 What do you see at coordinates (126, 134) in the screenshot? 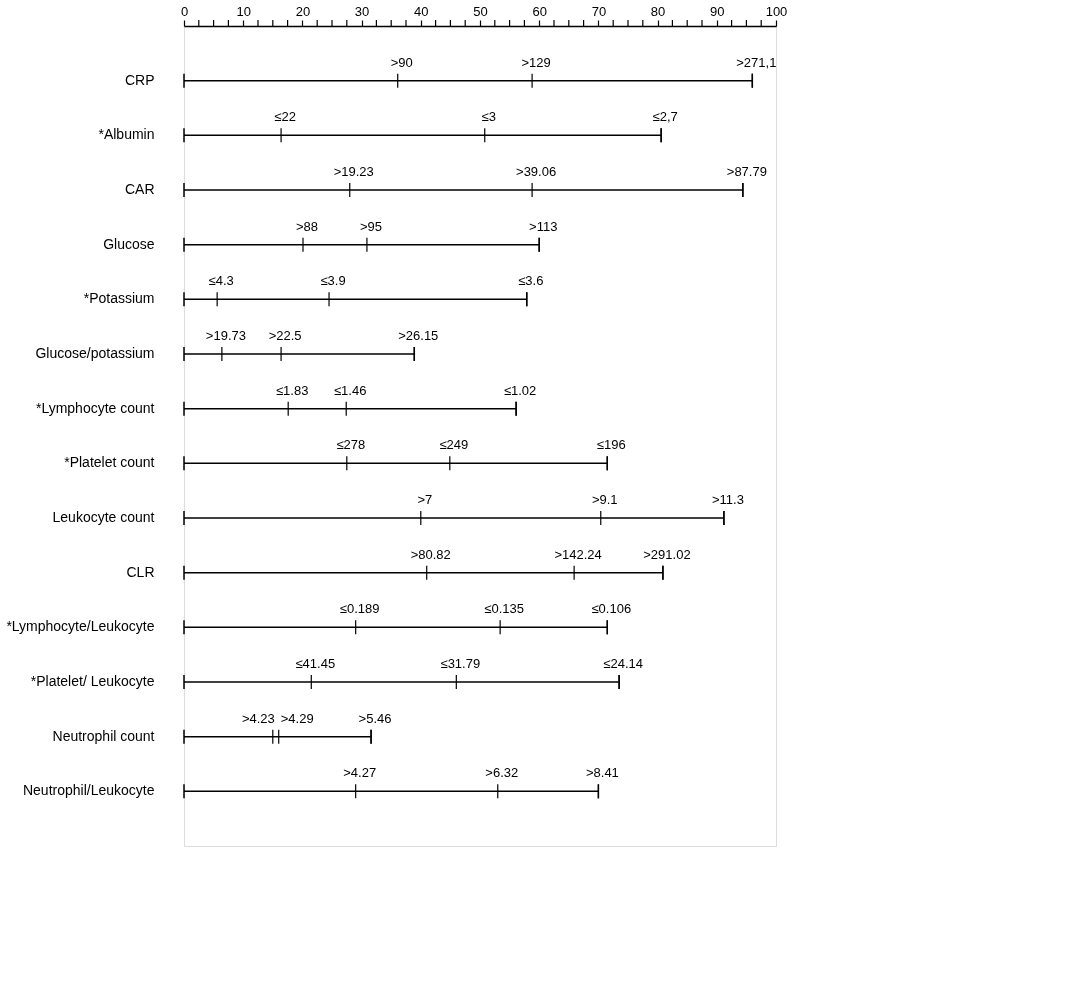
I see `y-tick-label: *Albumin` at bounding box center [126, 134].